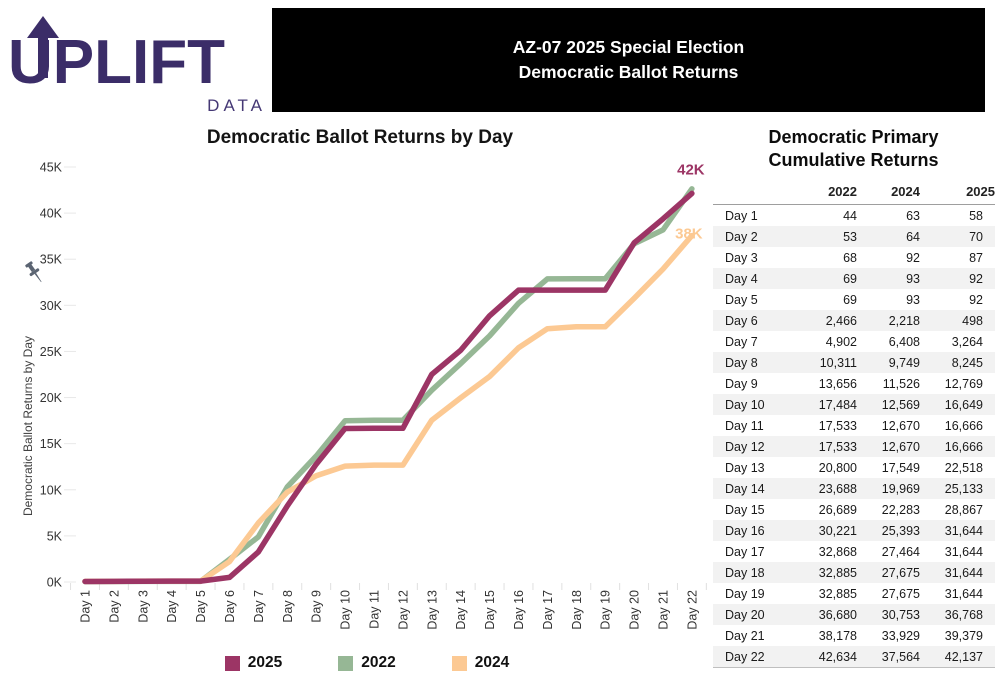  What do you see at coordinates (888, 192) in the screenshot?
I see `col-header-2024: 2024` at bounding box center [888, 192].